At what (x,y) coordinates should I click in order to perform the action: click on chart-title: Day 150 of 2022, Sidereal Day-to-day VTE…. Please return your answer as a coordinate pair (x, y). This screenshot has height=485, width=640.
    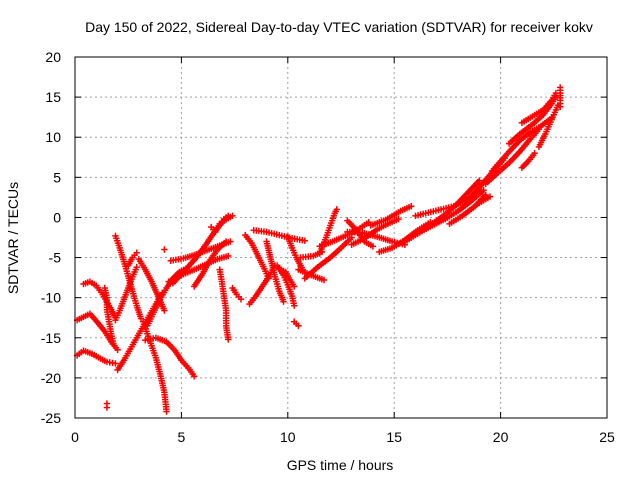
    Looking at the image, I should click on (339, 27).